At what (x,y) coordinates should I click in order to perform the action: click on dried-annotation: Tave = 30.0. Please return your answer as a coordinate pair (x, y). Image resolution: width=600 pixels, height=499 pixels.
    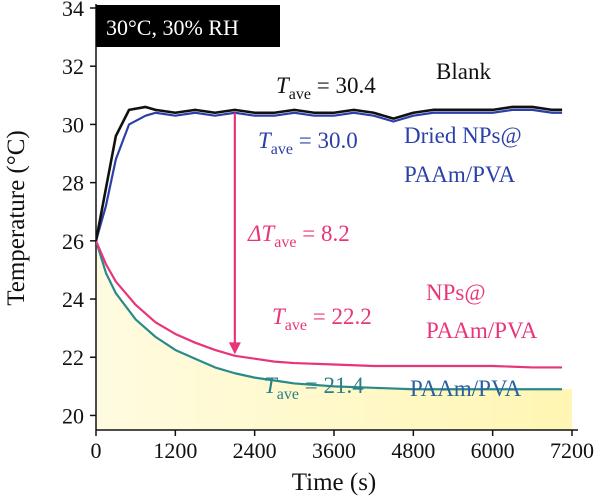
    Looking at the image, I should click on (308, 143).